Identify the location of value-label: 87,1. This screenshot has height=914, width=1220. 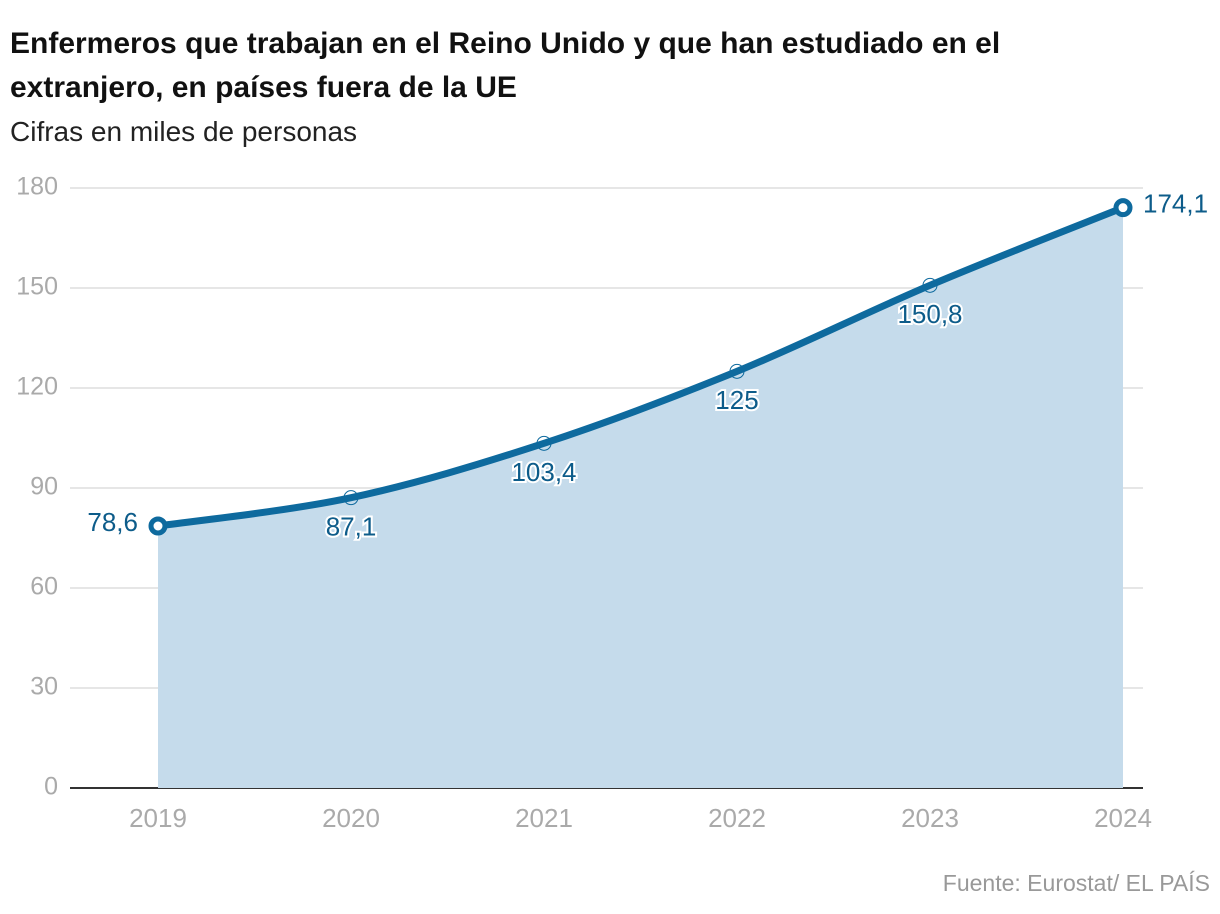
(351, 527).